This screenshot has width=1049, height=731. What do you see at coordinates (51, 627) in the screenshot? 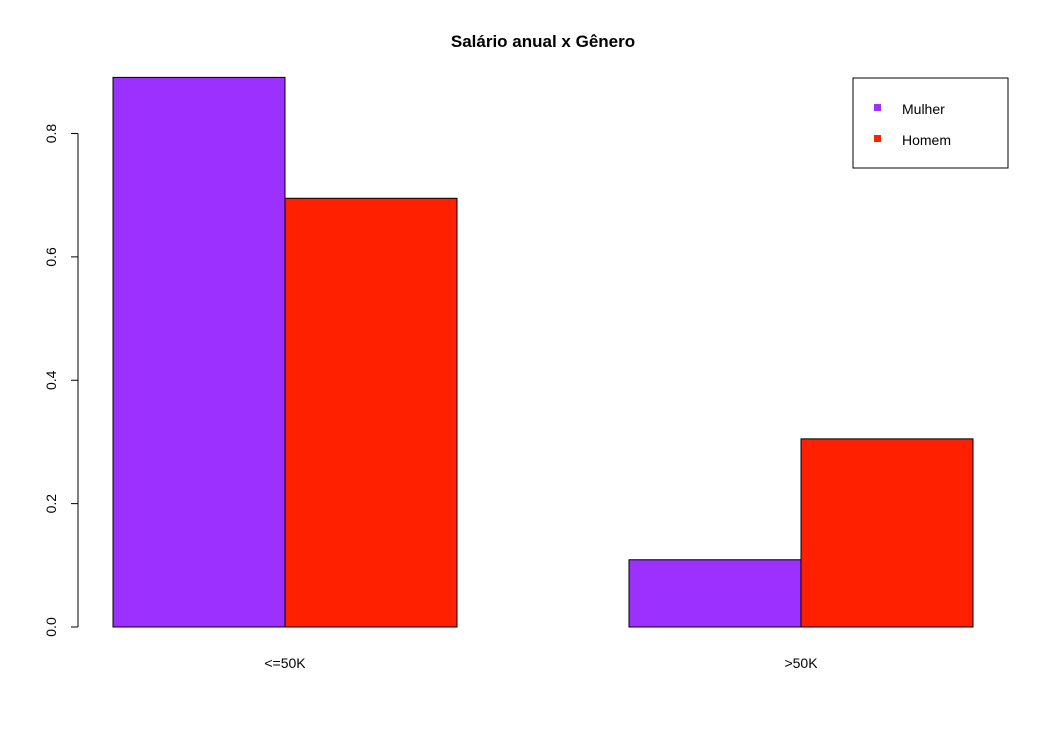
I see `y-tick-label: 0.0` at bounding box center [51, 627].